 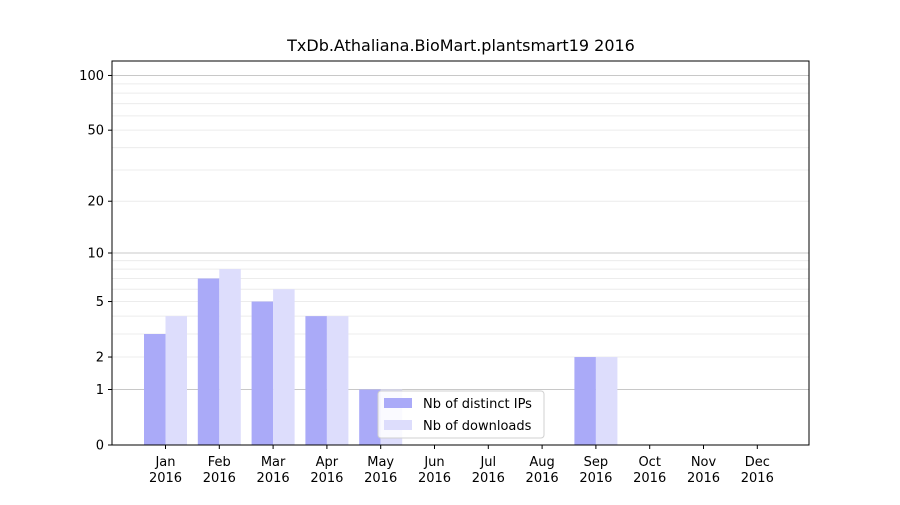 What do you see at coordinates (477, 426) in the screenshot?
I see `legend-label: Nb of downloads` at bounding box center [477, 426].